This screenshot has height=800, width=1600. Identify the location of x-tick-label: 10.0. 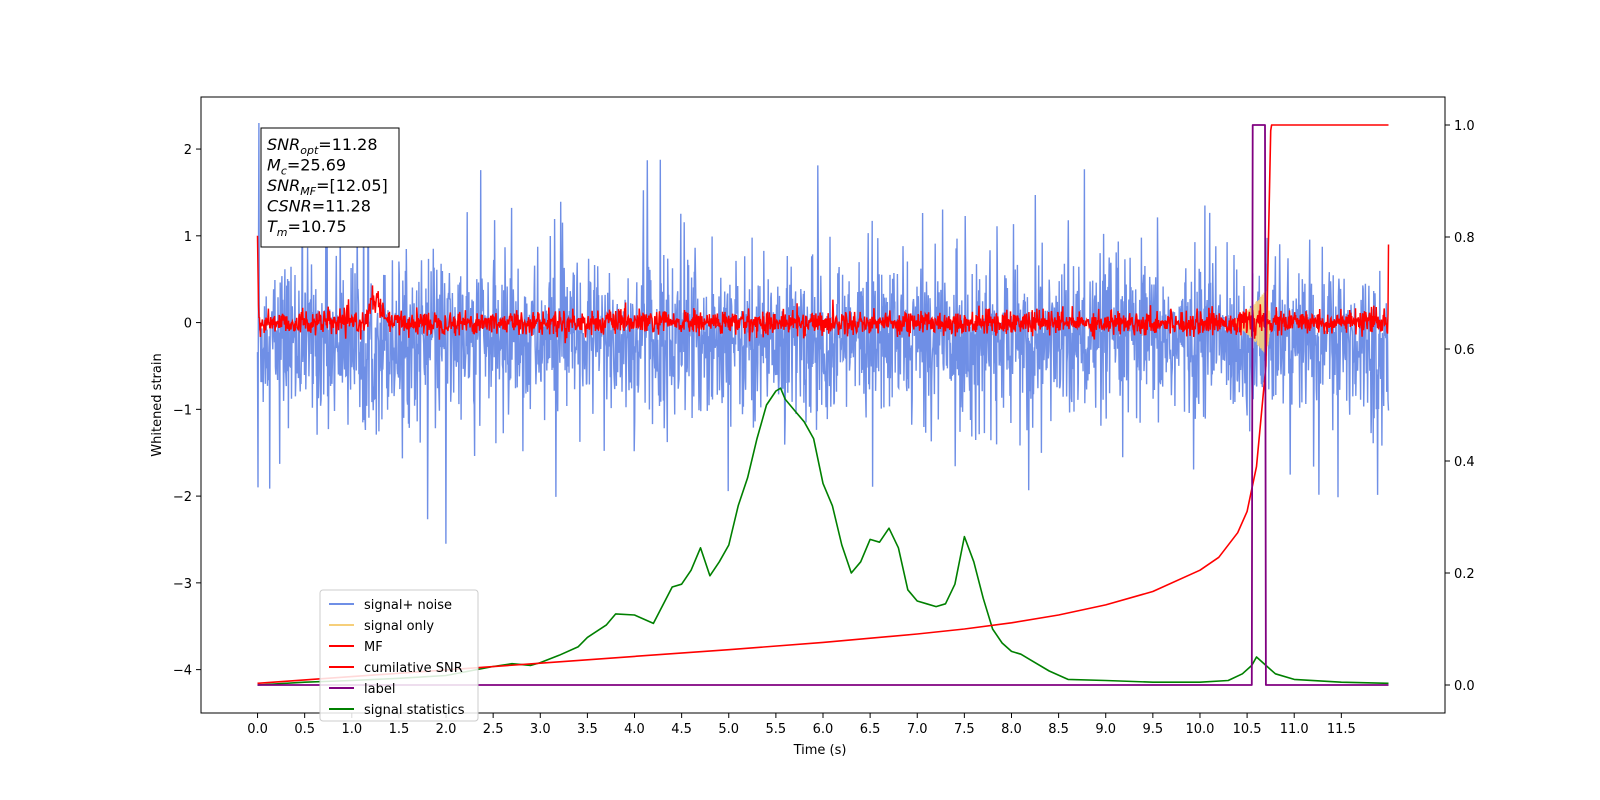
(1199, 729).